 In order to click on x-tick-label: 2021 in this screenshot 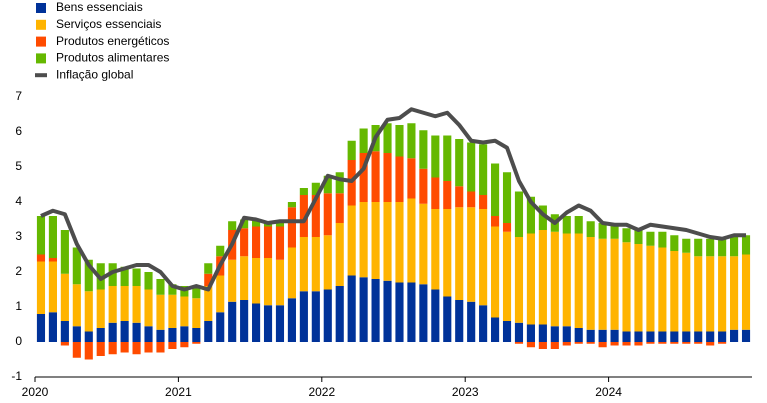, I will do `click(178, 392)`.